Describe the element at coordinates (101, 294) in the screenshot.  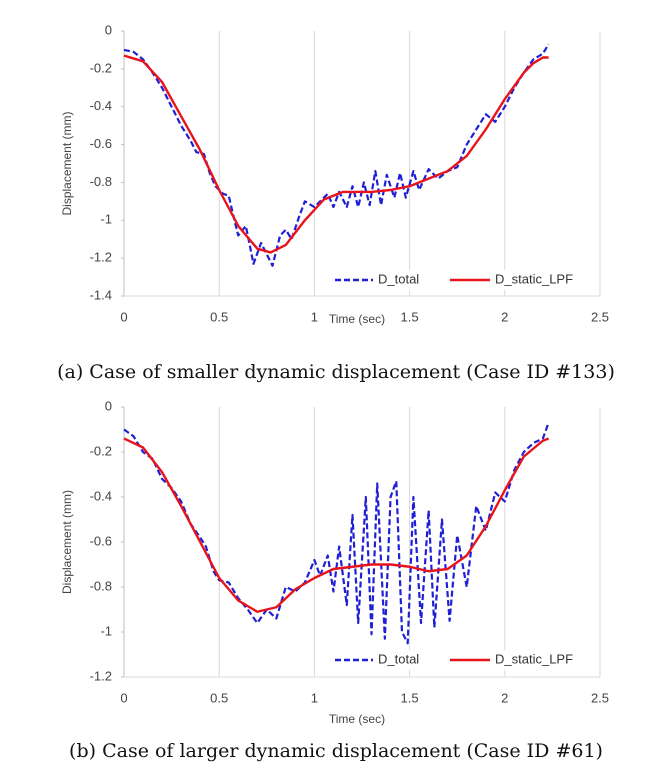
I see `y-tick-label: -1.4` at that location.